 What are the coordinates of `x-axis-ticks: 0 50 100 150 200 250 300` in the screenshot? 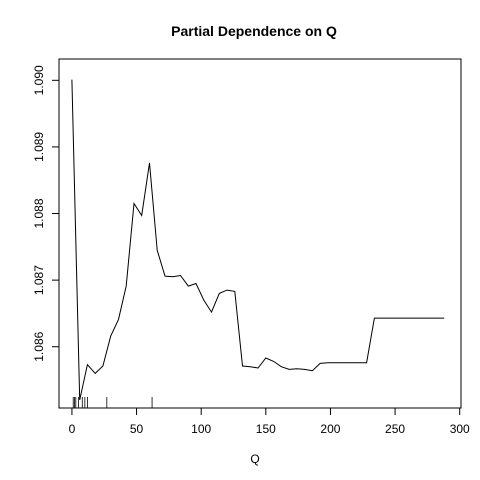 It's located at (269, 422).